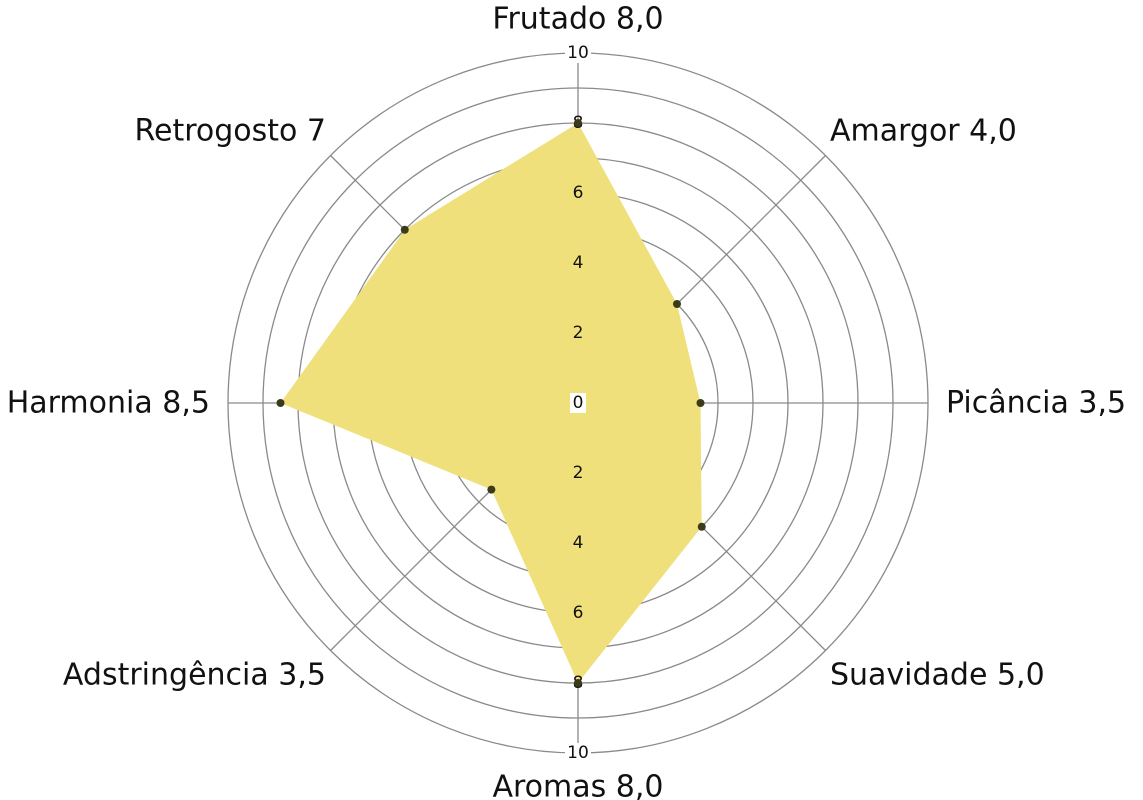 Image resolution: width=1143 pixels, height=800 pixels. Describe the element at coordinates (1036, 403) in the screenshot. I see `axis-label-picancia: Picância 3,5` at that location.